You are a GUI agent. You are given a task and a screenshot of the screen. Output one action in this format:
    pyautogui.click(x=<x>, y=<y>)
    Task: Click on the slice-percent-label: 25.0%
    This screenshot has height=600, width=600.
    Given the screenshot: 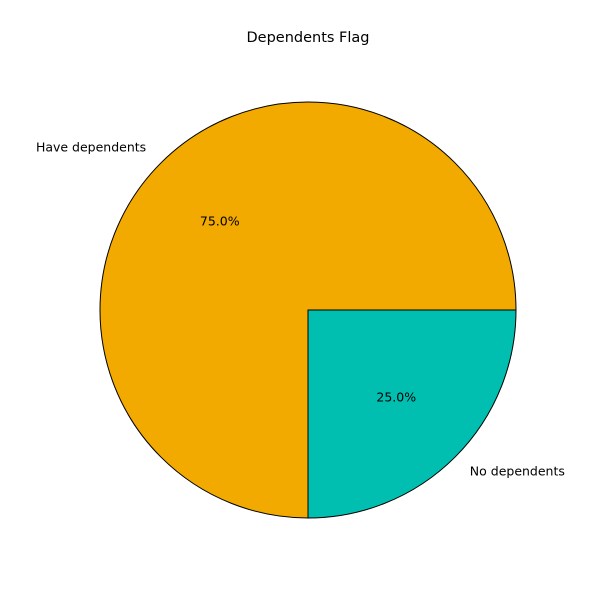 What is the action you would take?
    pyautogui.click(x=396, y=397)
    